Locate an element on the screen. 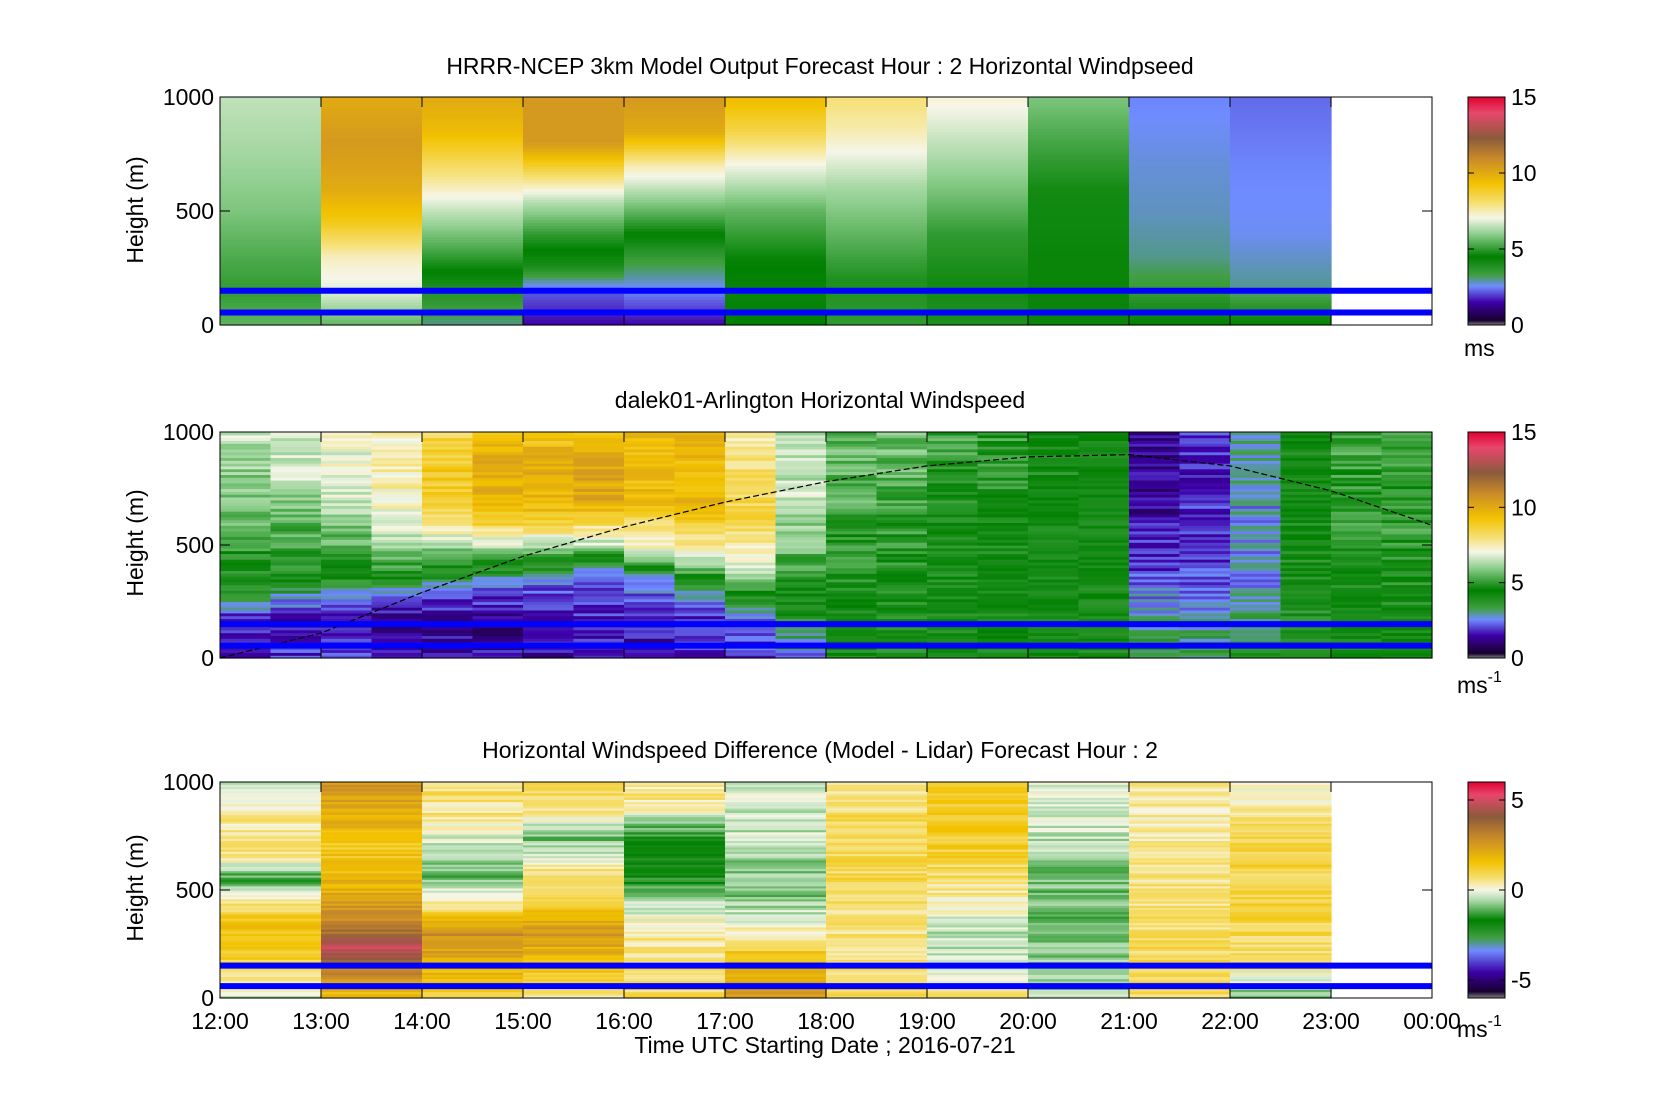 The image size is (1680, 1102). x-tick-label: 22:00 is located at coordinates (1230, 1021).